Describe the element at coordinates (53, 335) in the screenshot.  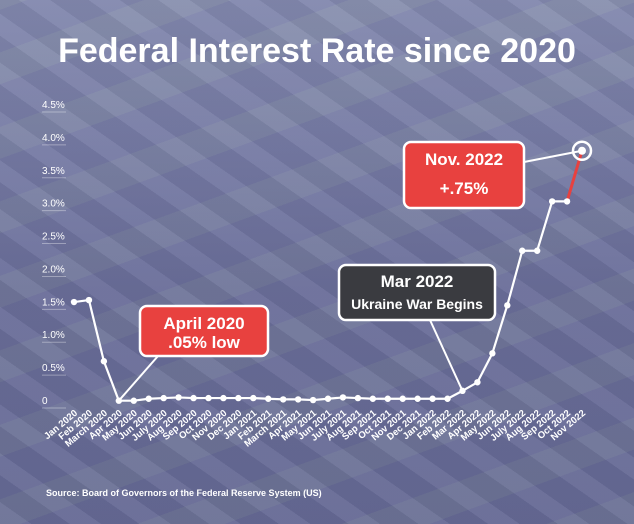
I see `y-tick-label: 1.0%` at that location.